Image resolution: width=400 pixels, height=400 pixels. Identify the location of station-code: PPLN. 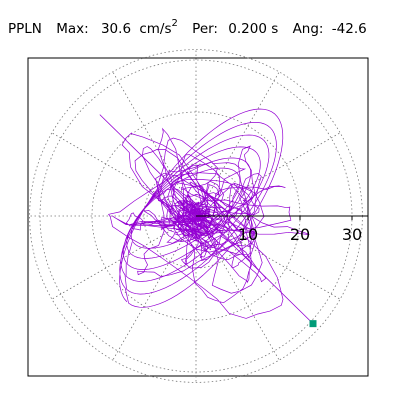
(25, 29).